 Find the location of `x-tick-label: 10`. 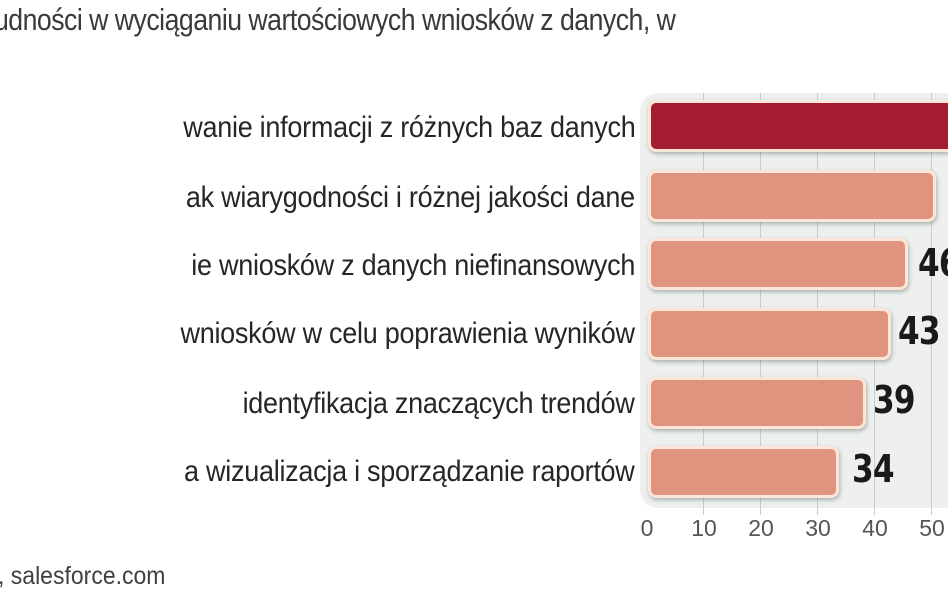

x-tick-label: 10 is located at coordinates (704, 528).